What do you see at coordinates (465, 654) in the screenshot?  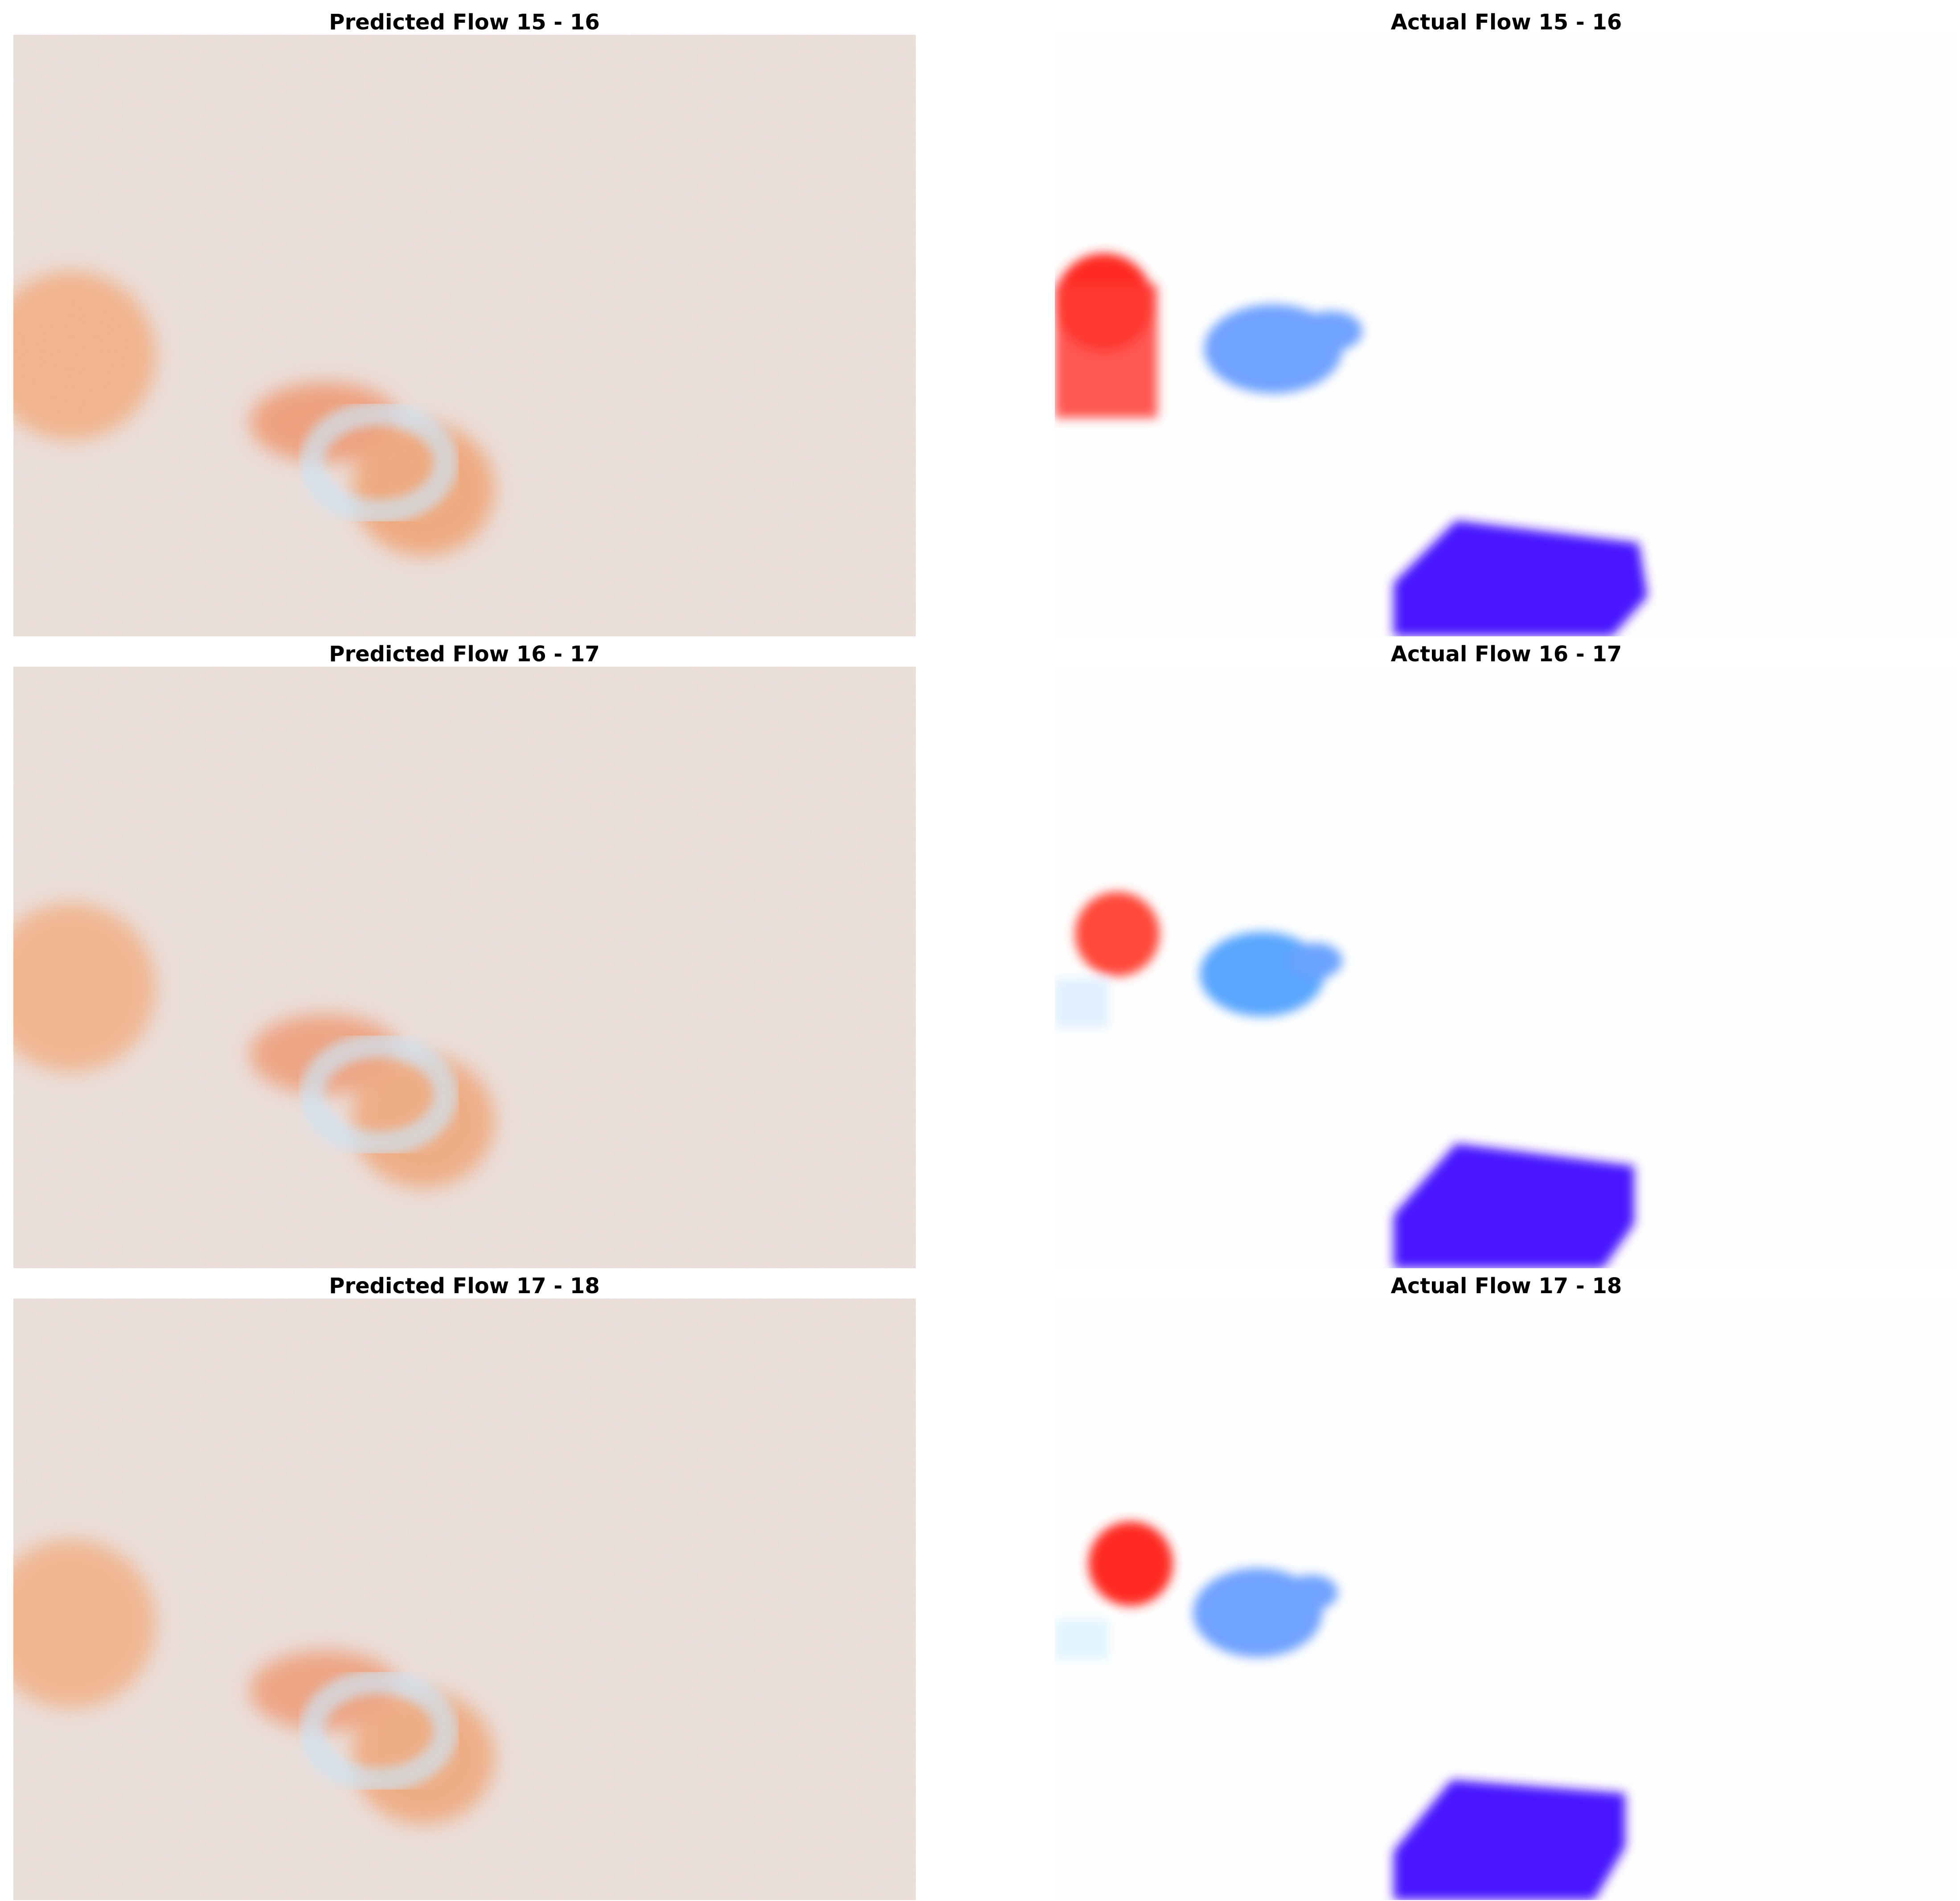 I see `predicted-title-row-2: Predicted Flow 16 - 17` at bounding box center [465, 654].